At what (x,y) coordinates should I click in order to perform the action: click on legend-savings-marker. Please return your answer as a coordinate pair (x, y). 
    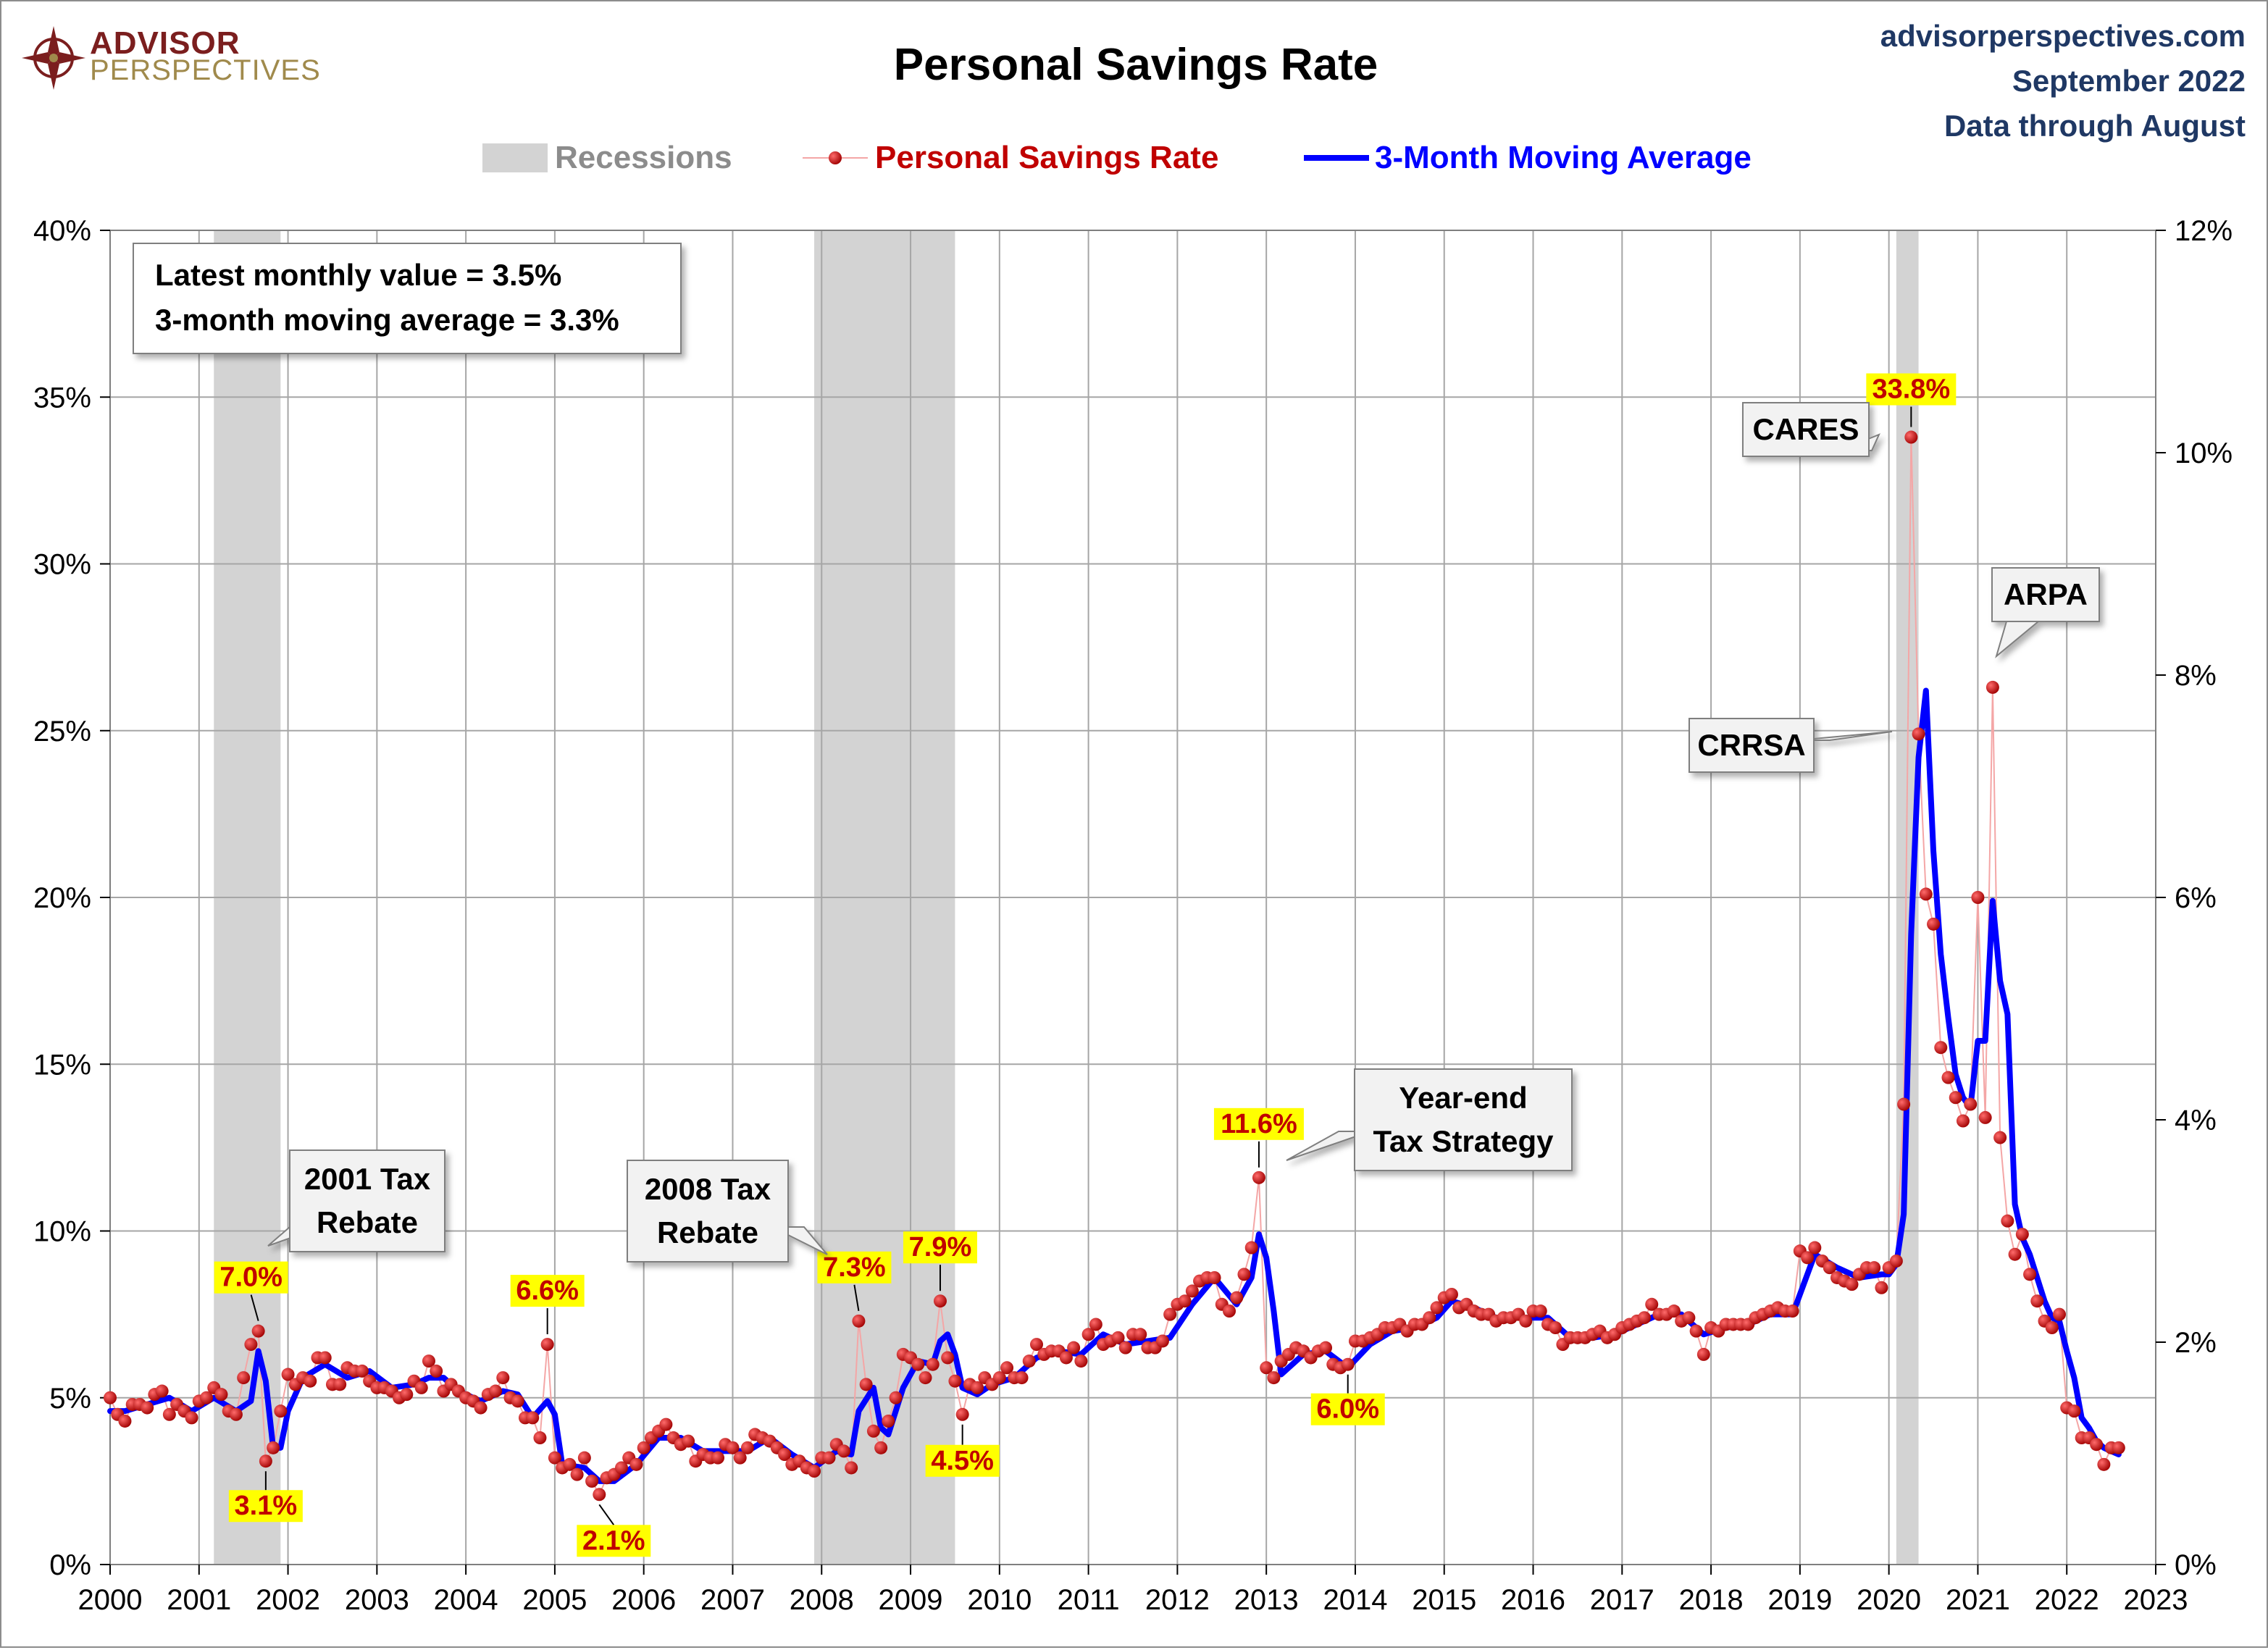
    Looking at the image, I should click on (836, 157).